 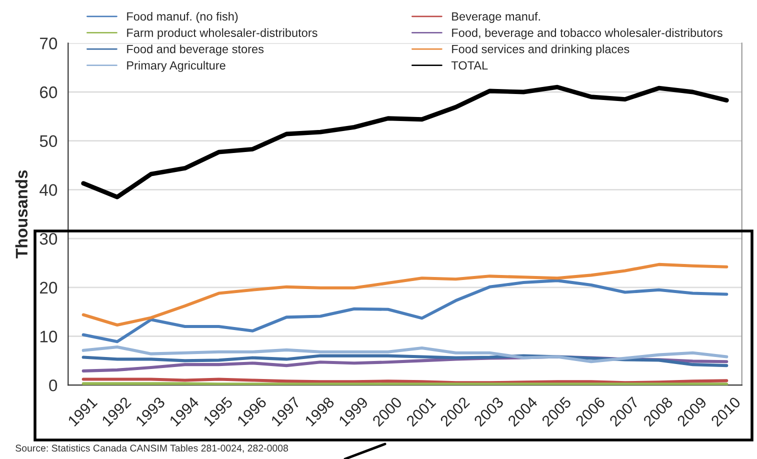 I want to click on y-tick-label: 50, so click(x=49, y=141).